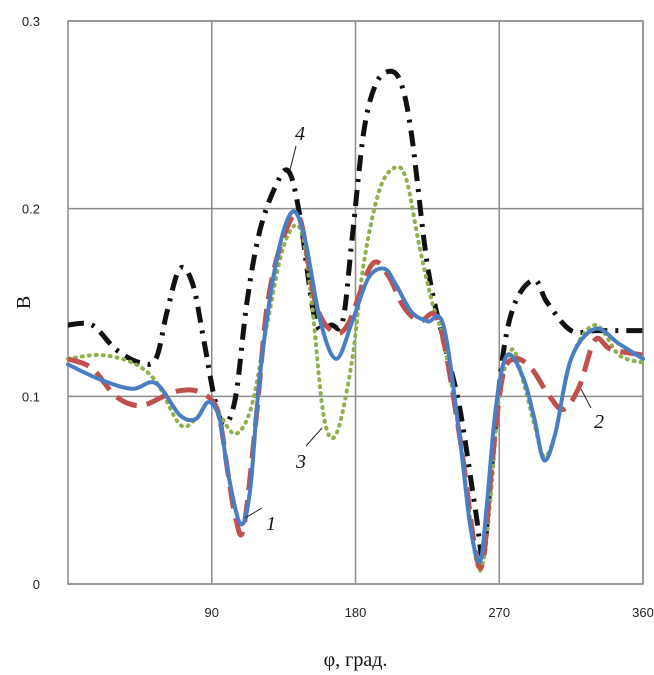  I want to click on y-tick-label: 0.2, so click(31, 209).